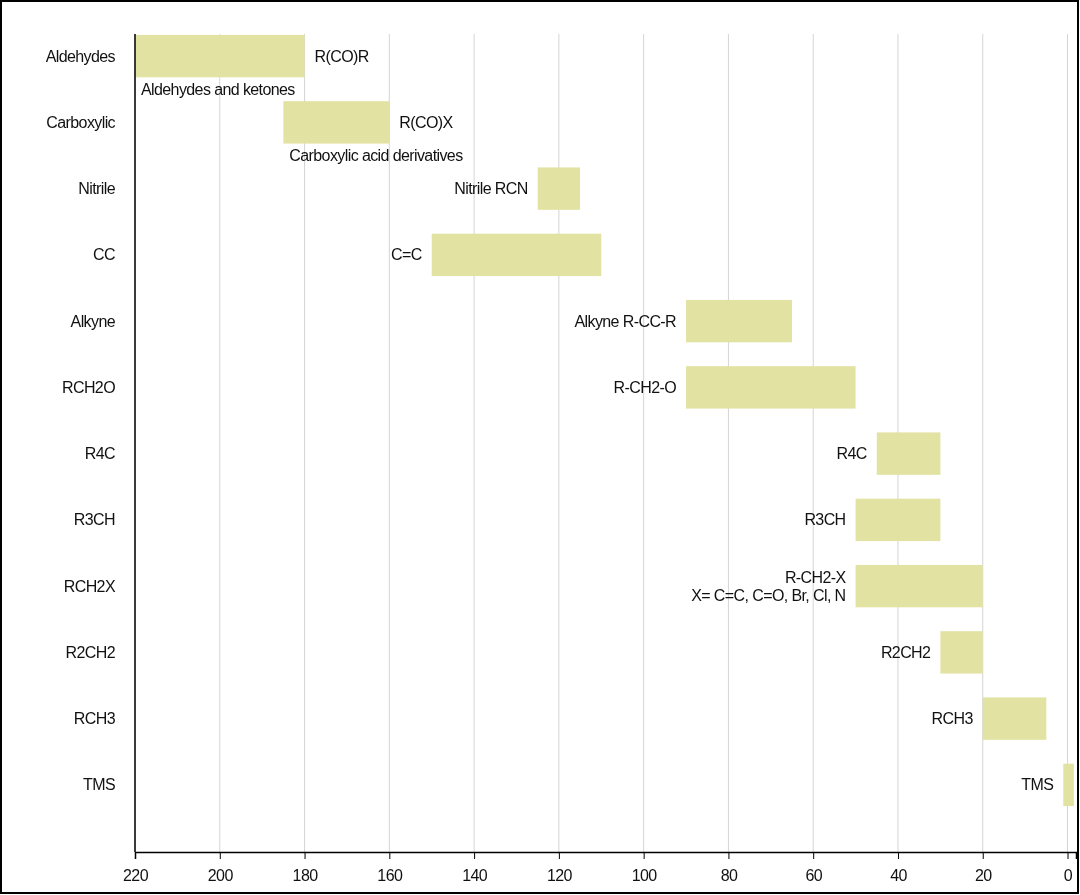 The width and height of the screenshot is (1080, 895). Describe the element at coordinates (100, 454) in the screenshot. I see `y-tick-label: R4C` at that location.